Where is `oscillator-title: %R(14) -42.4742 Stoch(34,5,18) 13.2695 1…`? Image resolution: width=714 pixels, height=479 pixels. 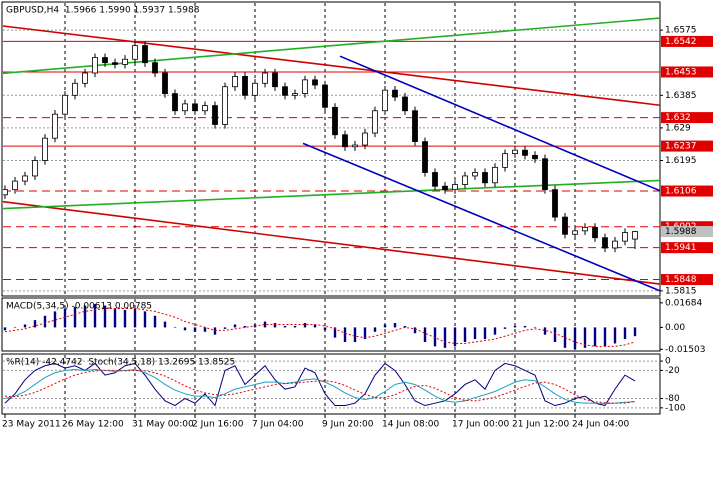
oscillator-title: %R(14) -42.4742 Stoch(34,5,18) 13.2695 1… is located at coordinates (120, 363).